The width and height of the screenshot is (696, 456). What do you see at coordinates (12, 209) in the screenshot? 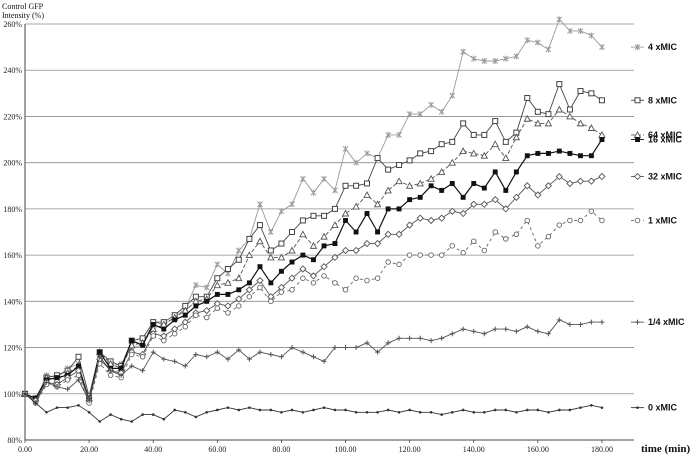
I see `y-tick-label: 180%` at bounding box center [12, 209].